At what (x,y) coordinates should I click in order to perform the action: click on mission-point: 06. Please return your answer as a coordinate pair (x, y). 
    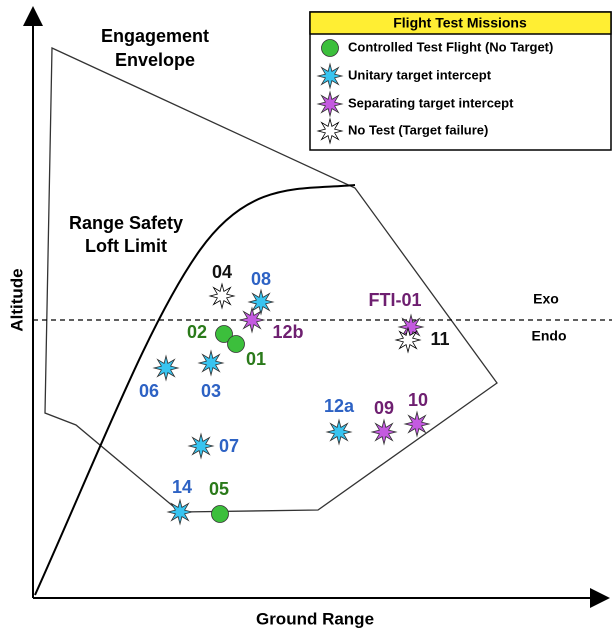
    Looking at the image, I should click on (159, 377).